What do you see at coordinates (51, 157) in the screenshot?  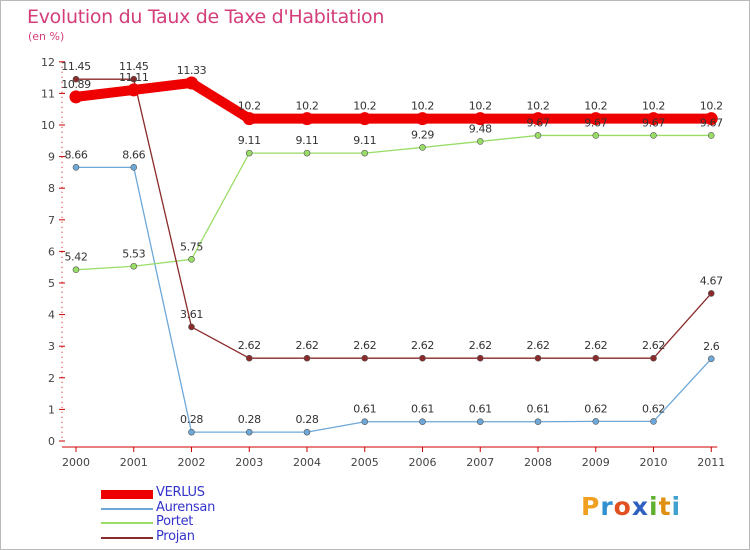 I see `y-tick-label: 9` at bounding box center [51, 157].